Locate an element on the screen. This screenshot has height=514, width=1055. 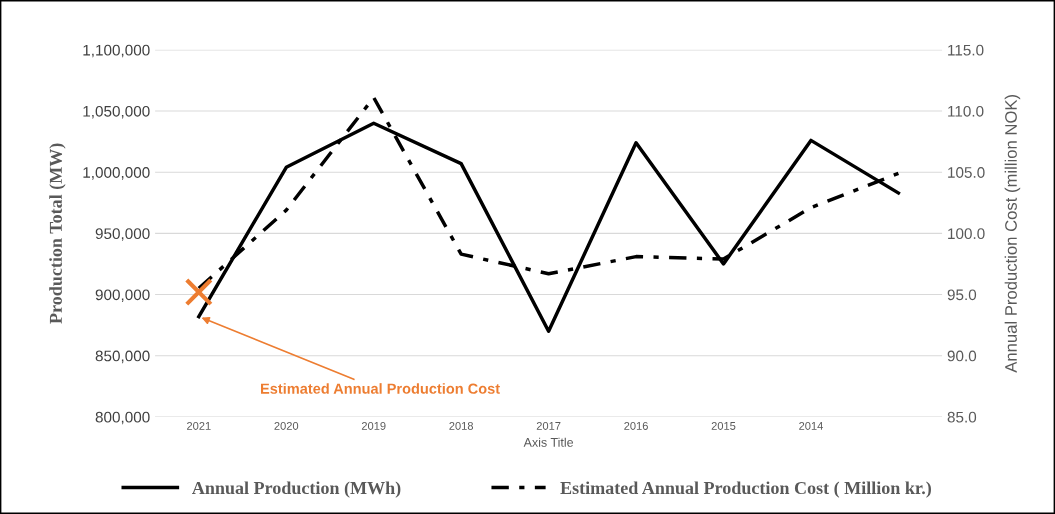
y2-tick-label: 110.0 is located at coordinates (966, 111).